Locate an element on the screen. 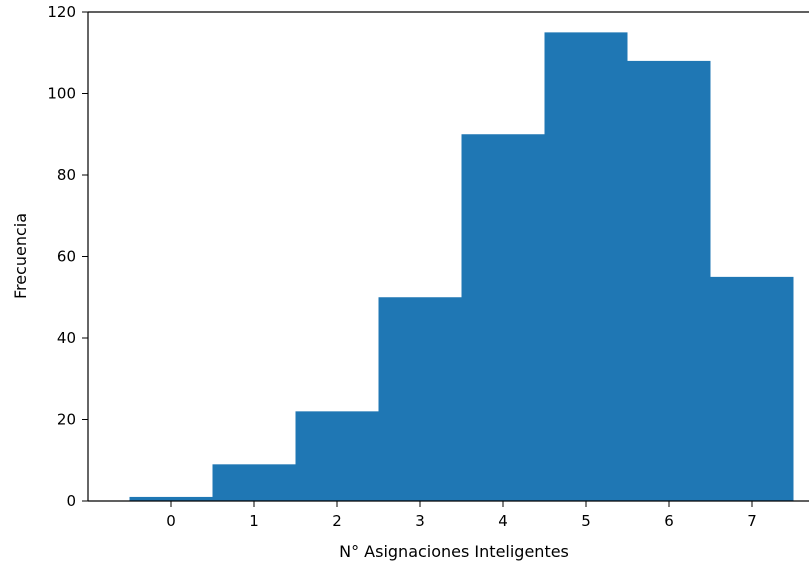 The image size is (809, 563). x-axis-label: N° Asignaciones Inteligentes is located at coordinates (454, 551).